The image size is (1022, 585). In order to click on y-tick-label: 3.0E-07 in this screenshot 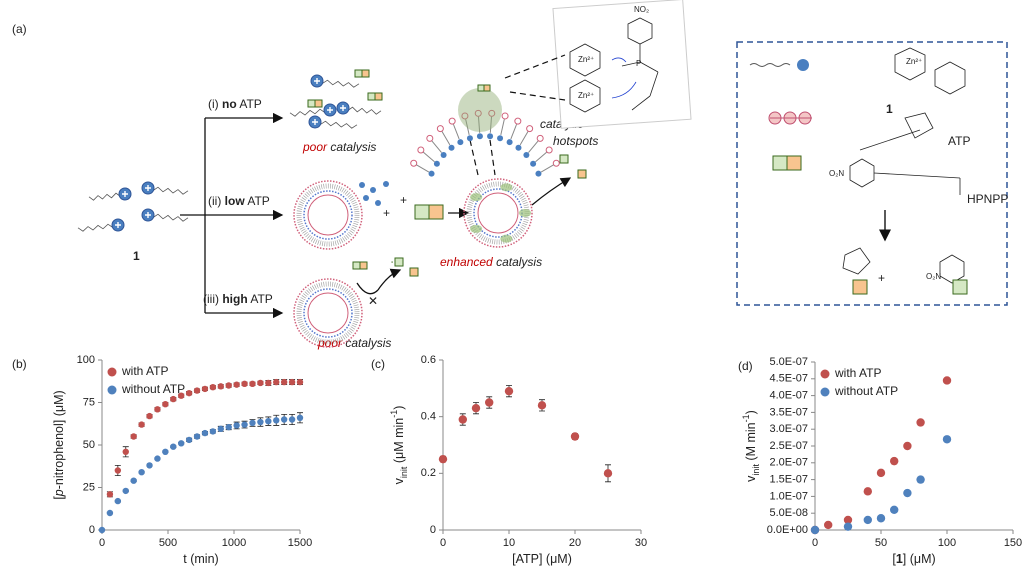, I will do `click(788, 429)`.